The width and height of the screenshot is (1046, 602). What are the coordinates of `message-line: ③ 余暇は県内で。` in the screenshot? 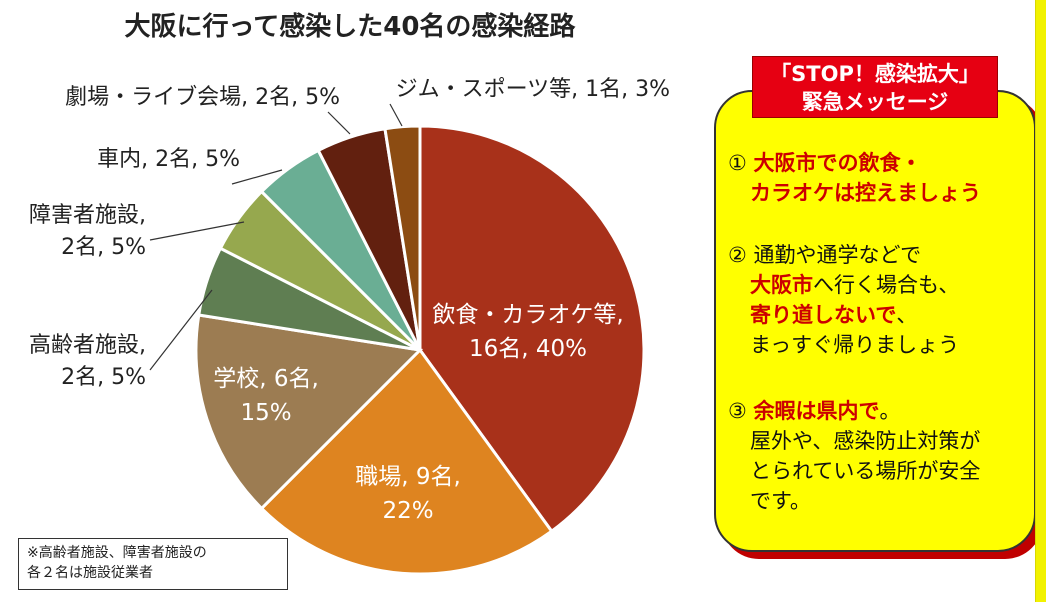 It's located at (880, 411).